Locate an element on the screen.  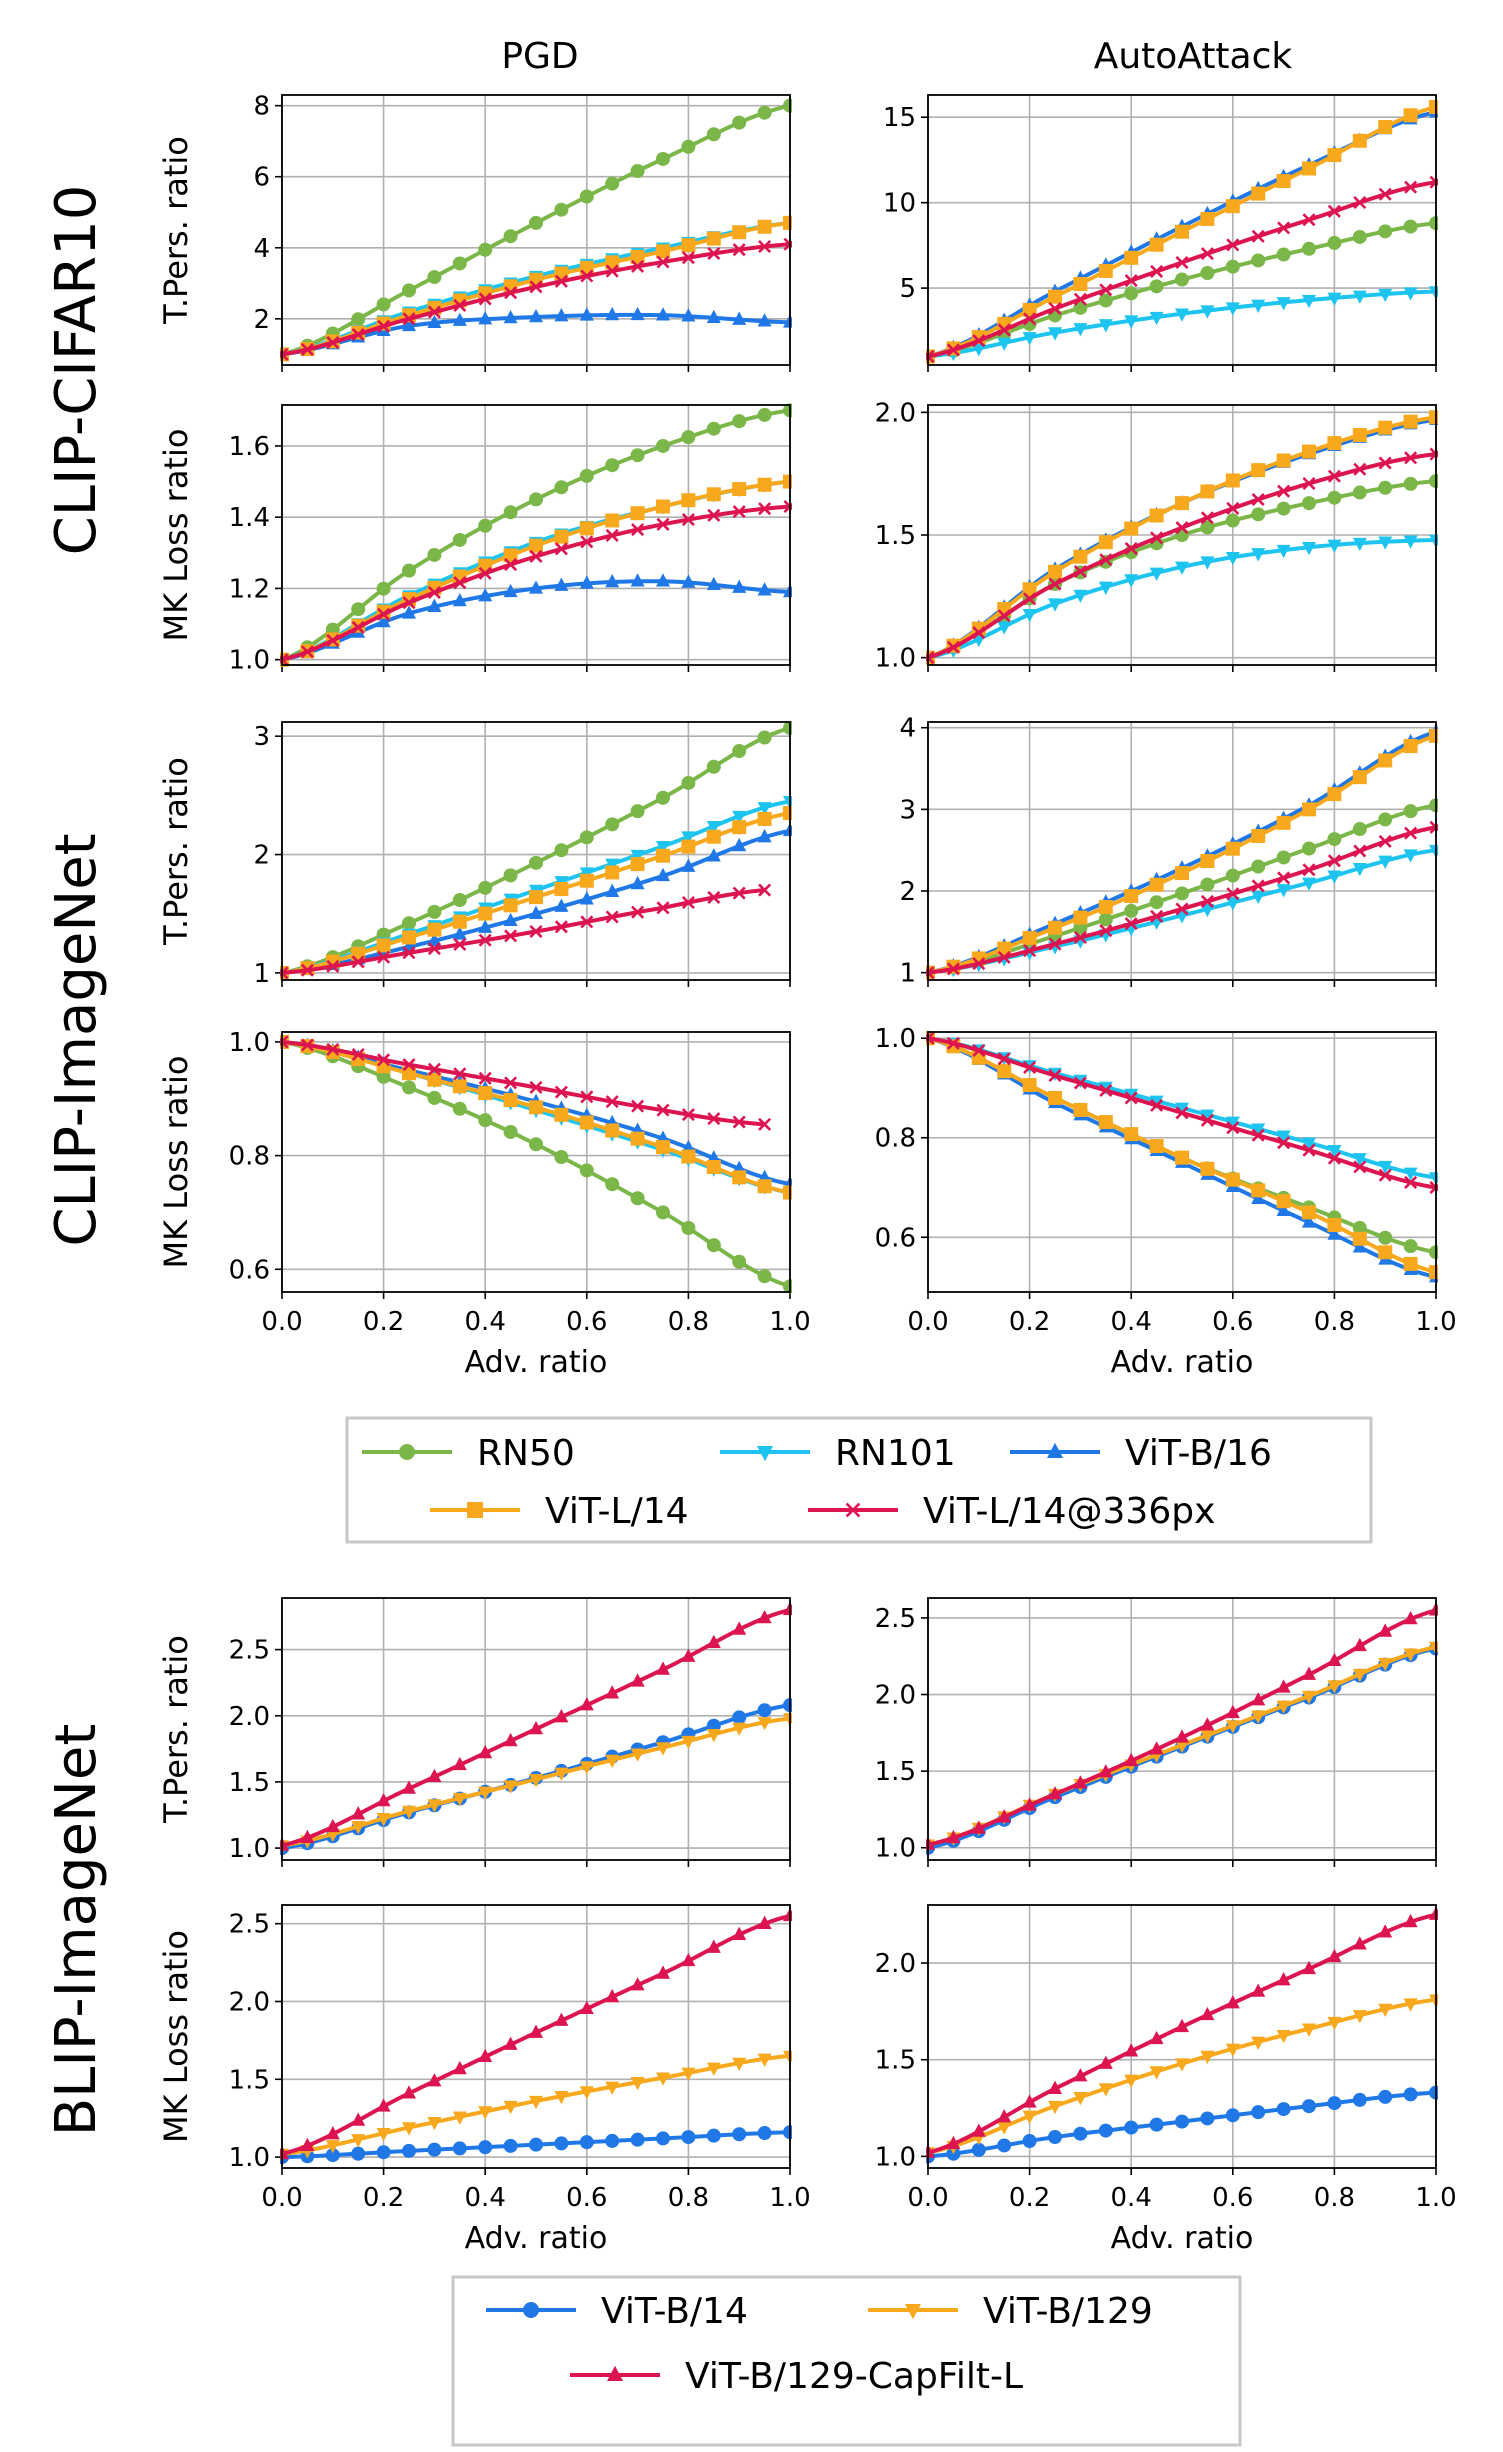
row-group-clip-imagenet: CLIP-ImageNet is located at coordinates (76, 1039).